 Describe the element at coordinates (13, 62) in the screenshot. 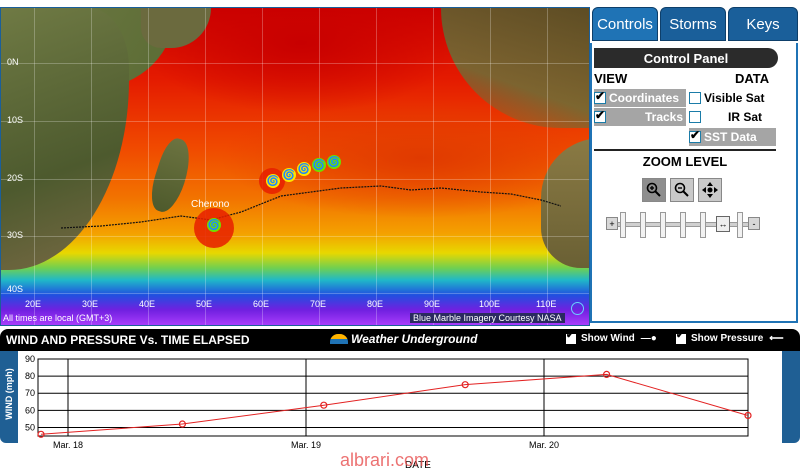

I see `lat-label: 0N` at that location.